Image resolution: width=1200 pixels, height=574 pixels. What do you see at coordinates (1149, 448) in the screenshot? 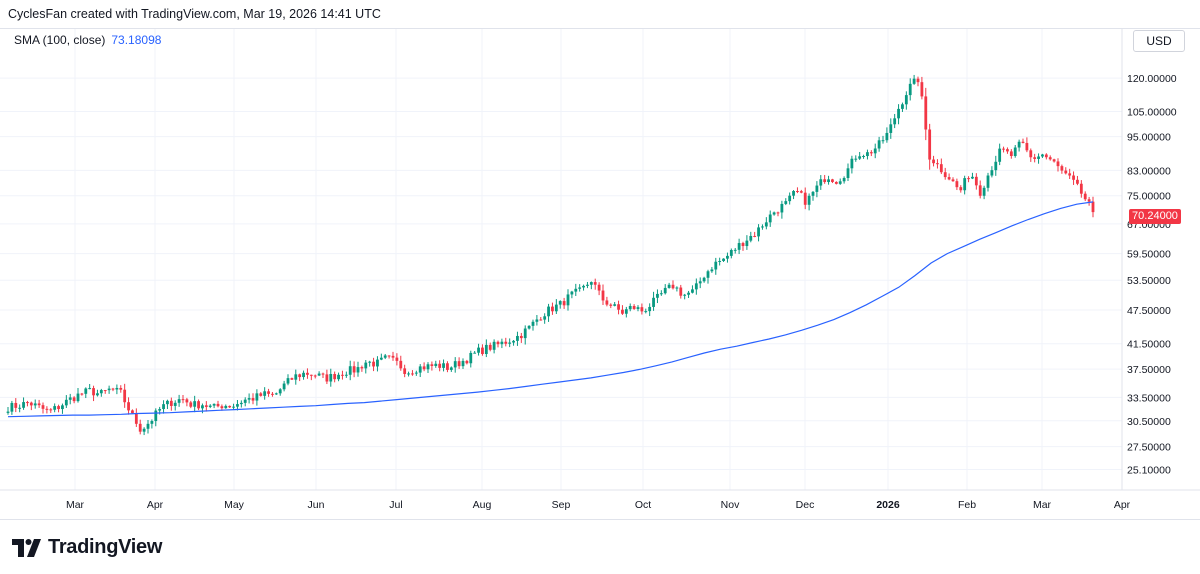
I see `price-tick-label: 27.50000` at bounding box center [1149, 448].